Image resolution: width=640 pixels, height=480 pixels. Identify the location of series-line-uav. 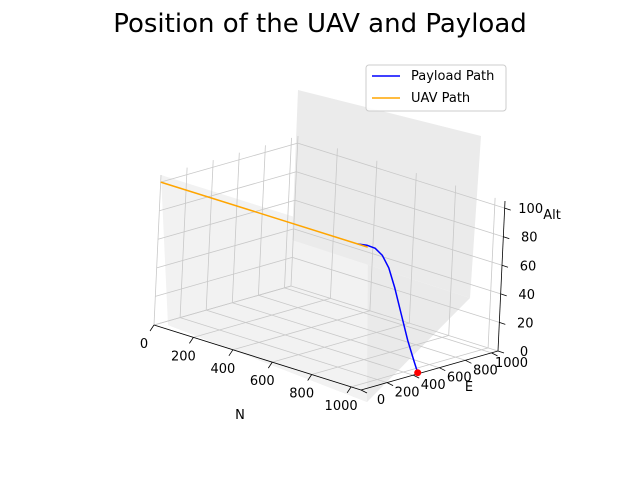
(264, 214).